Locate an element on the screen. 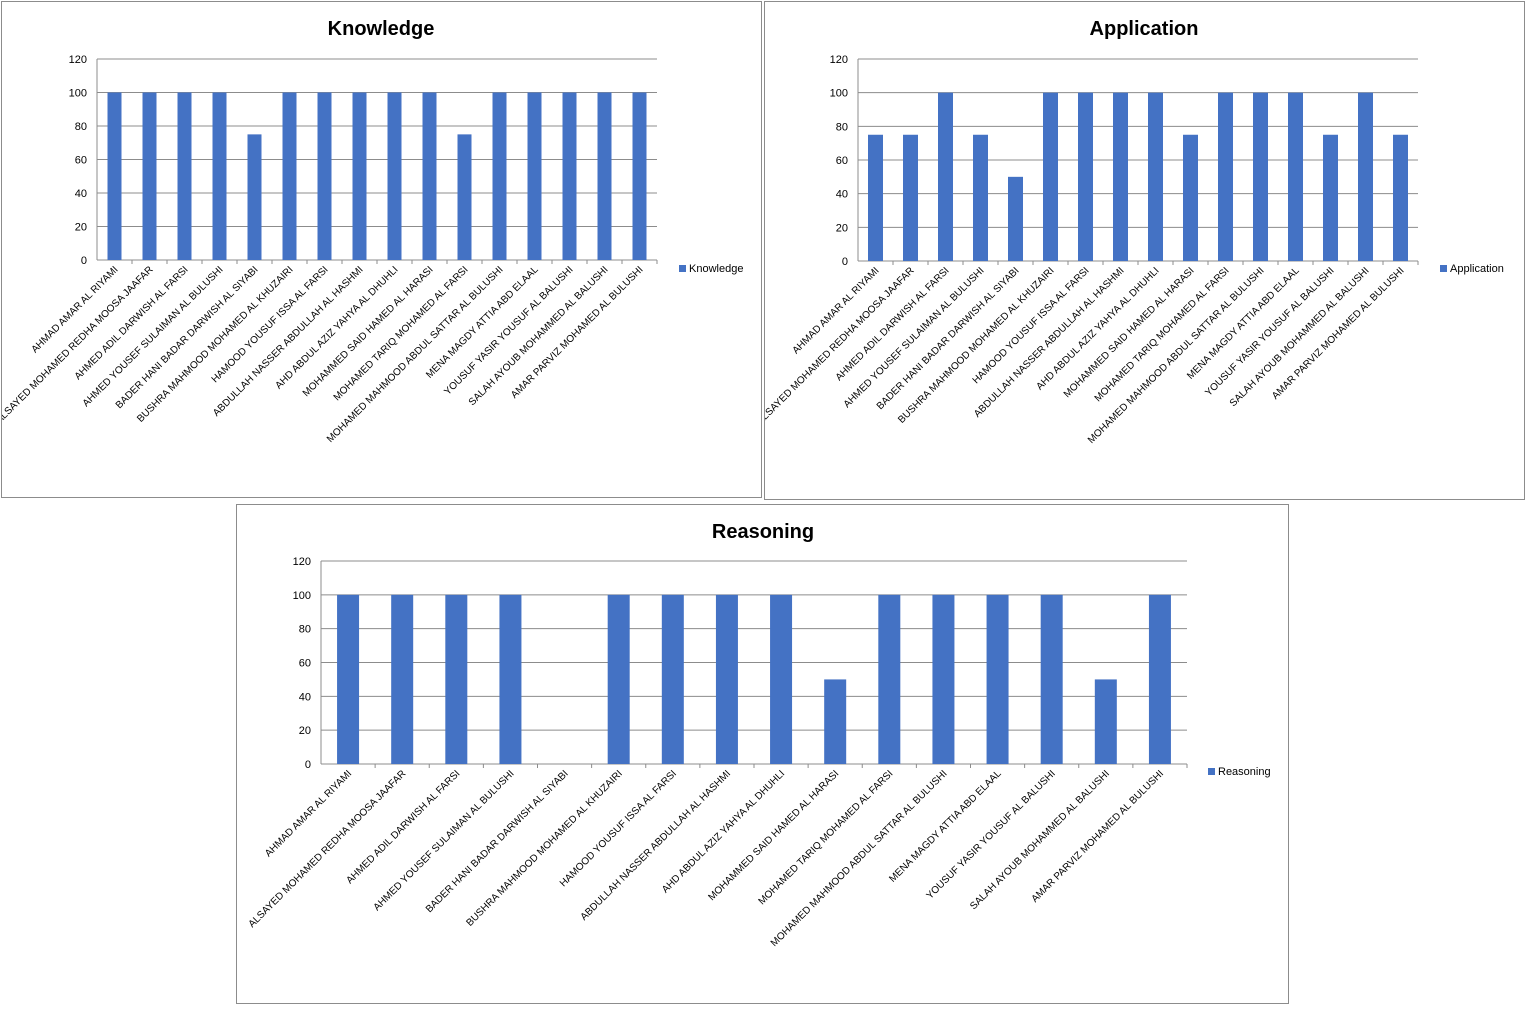 This screenshot has width=1531, height=1010. reasoning-y-tick-label: 60 is located at coordinates (305, 664).